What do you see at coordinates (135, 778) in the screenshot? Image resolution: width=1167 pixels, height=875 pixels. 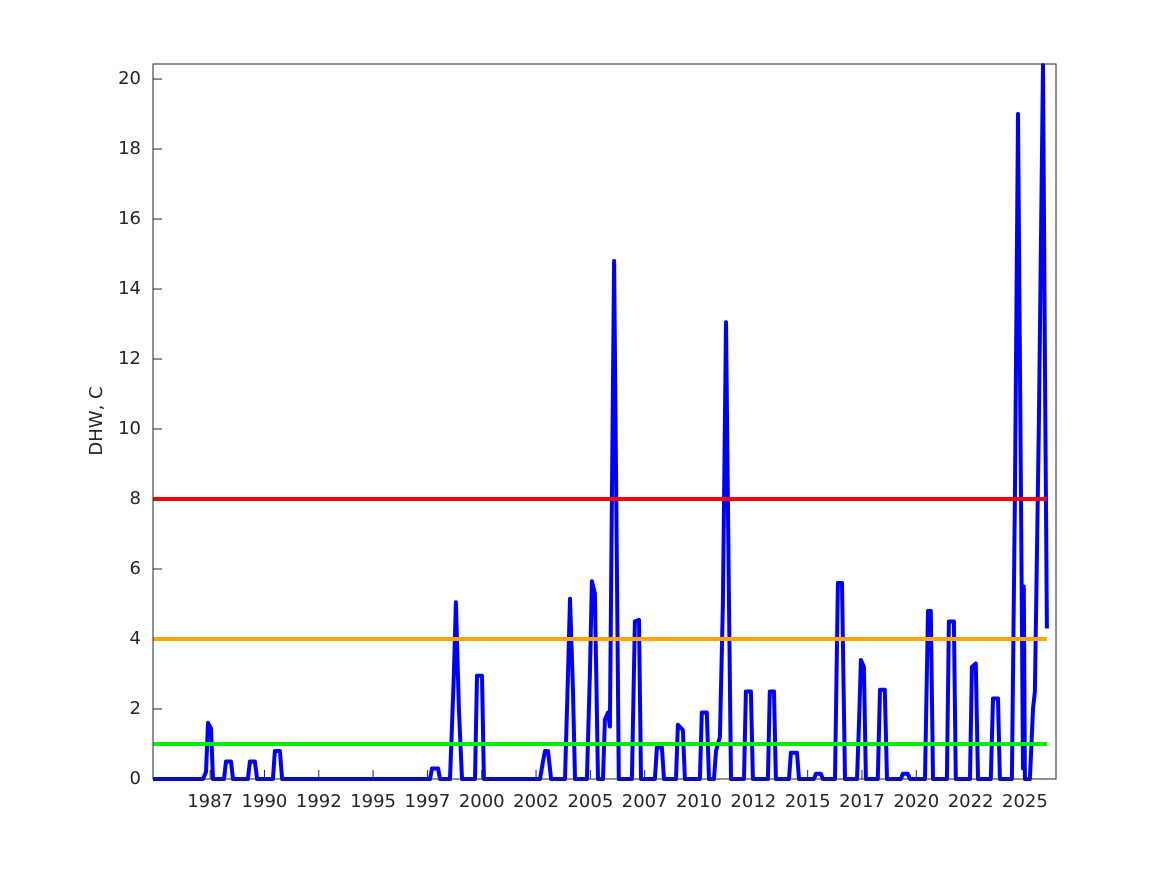 I see `y-tick-label: 0` at bounding box center [135, 778].